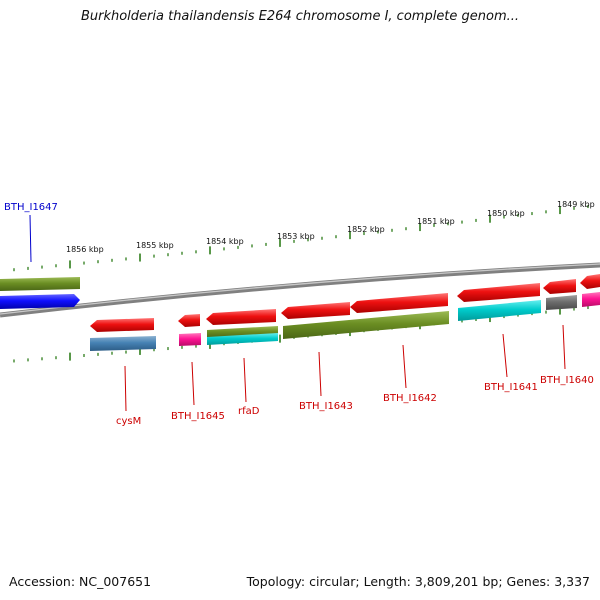 This screenshot has width=600, height=600. What do you see at coordinates (242, 339) in the screenshot?
I see `gene-rfad-cyan` at bounding box center [242, 339].